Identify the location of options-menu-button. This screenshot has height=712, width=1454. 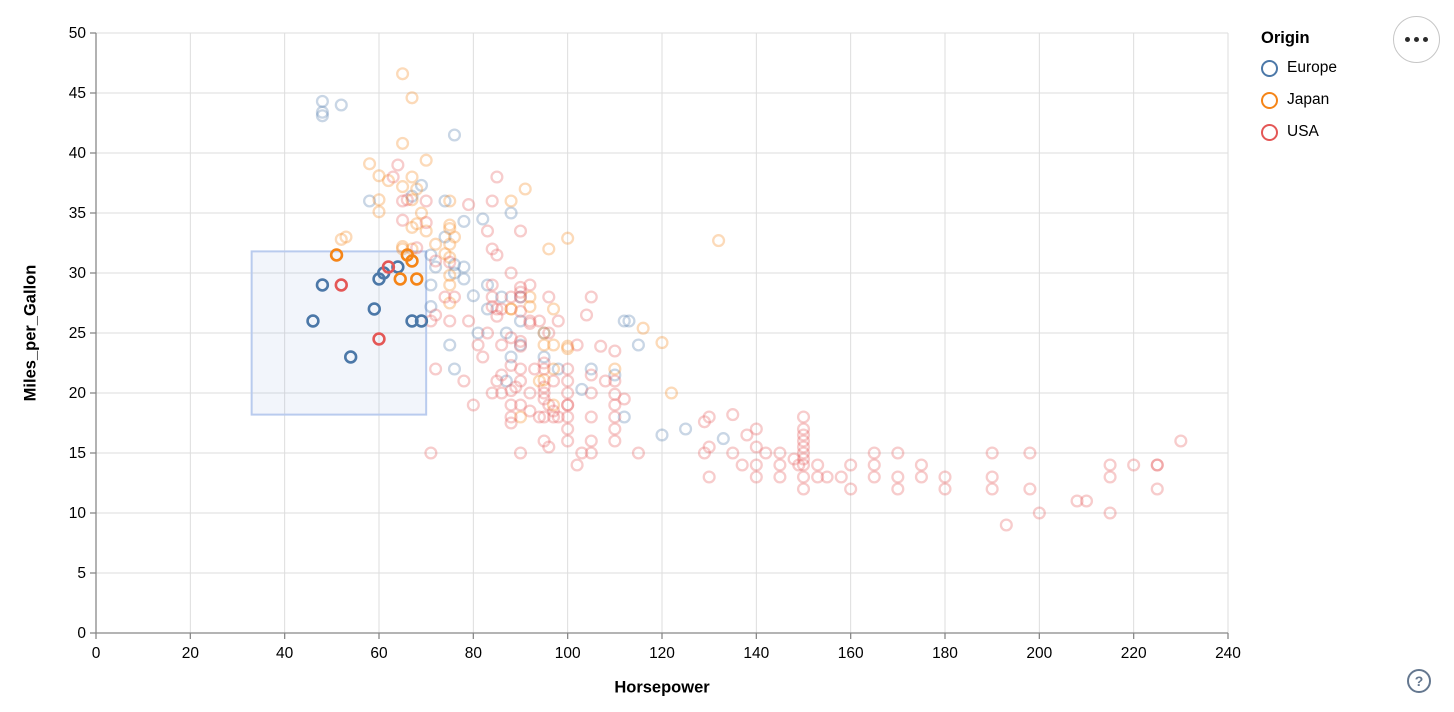
(1416, 39).